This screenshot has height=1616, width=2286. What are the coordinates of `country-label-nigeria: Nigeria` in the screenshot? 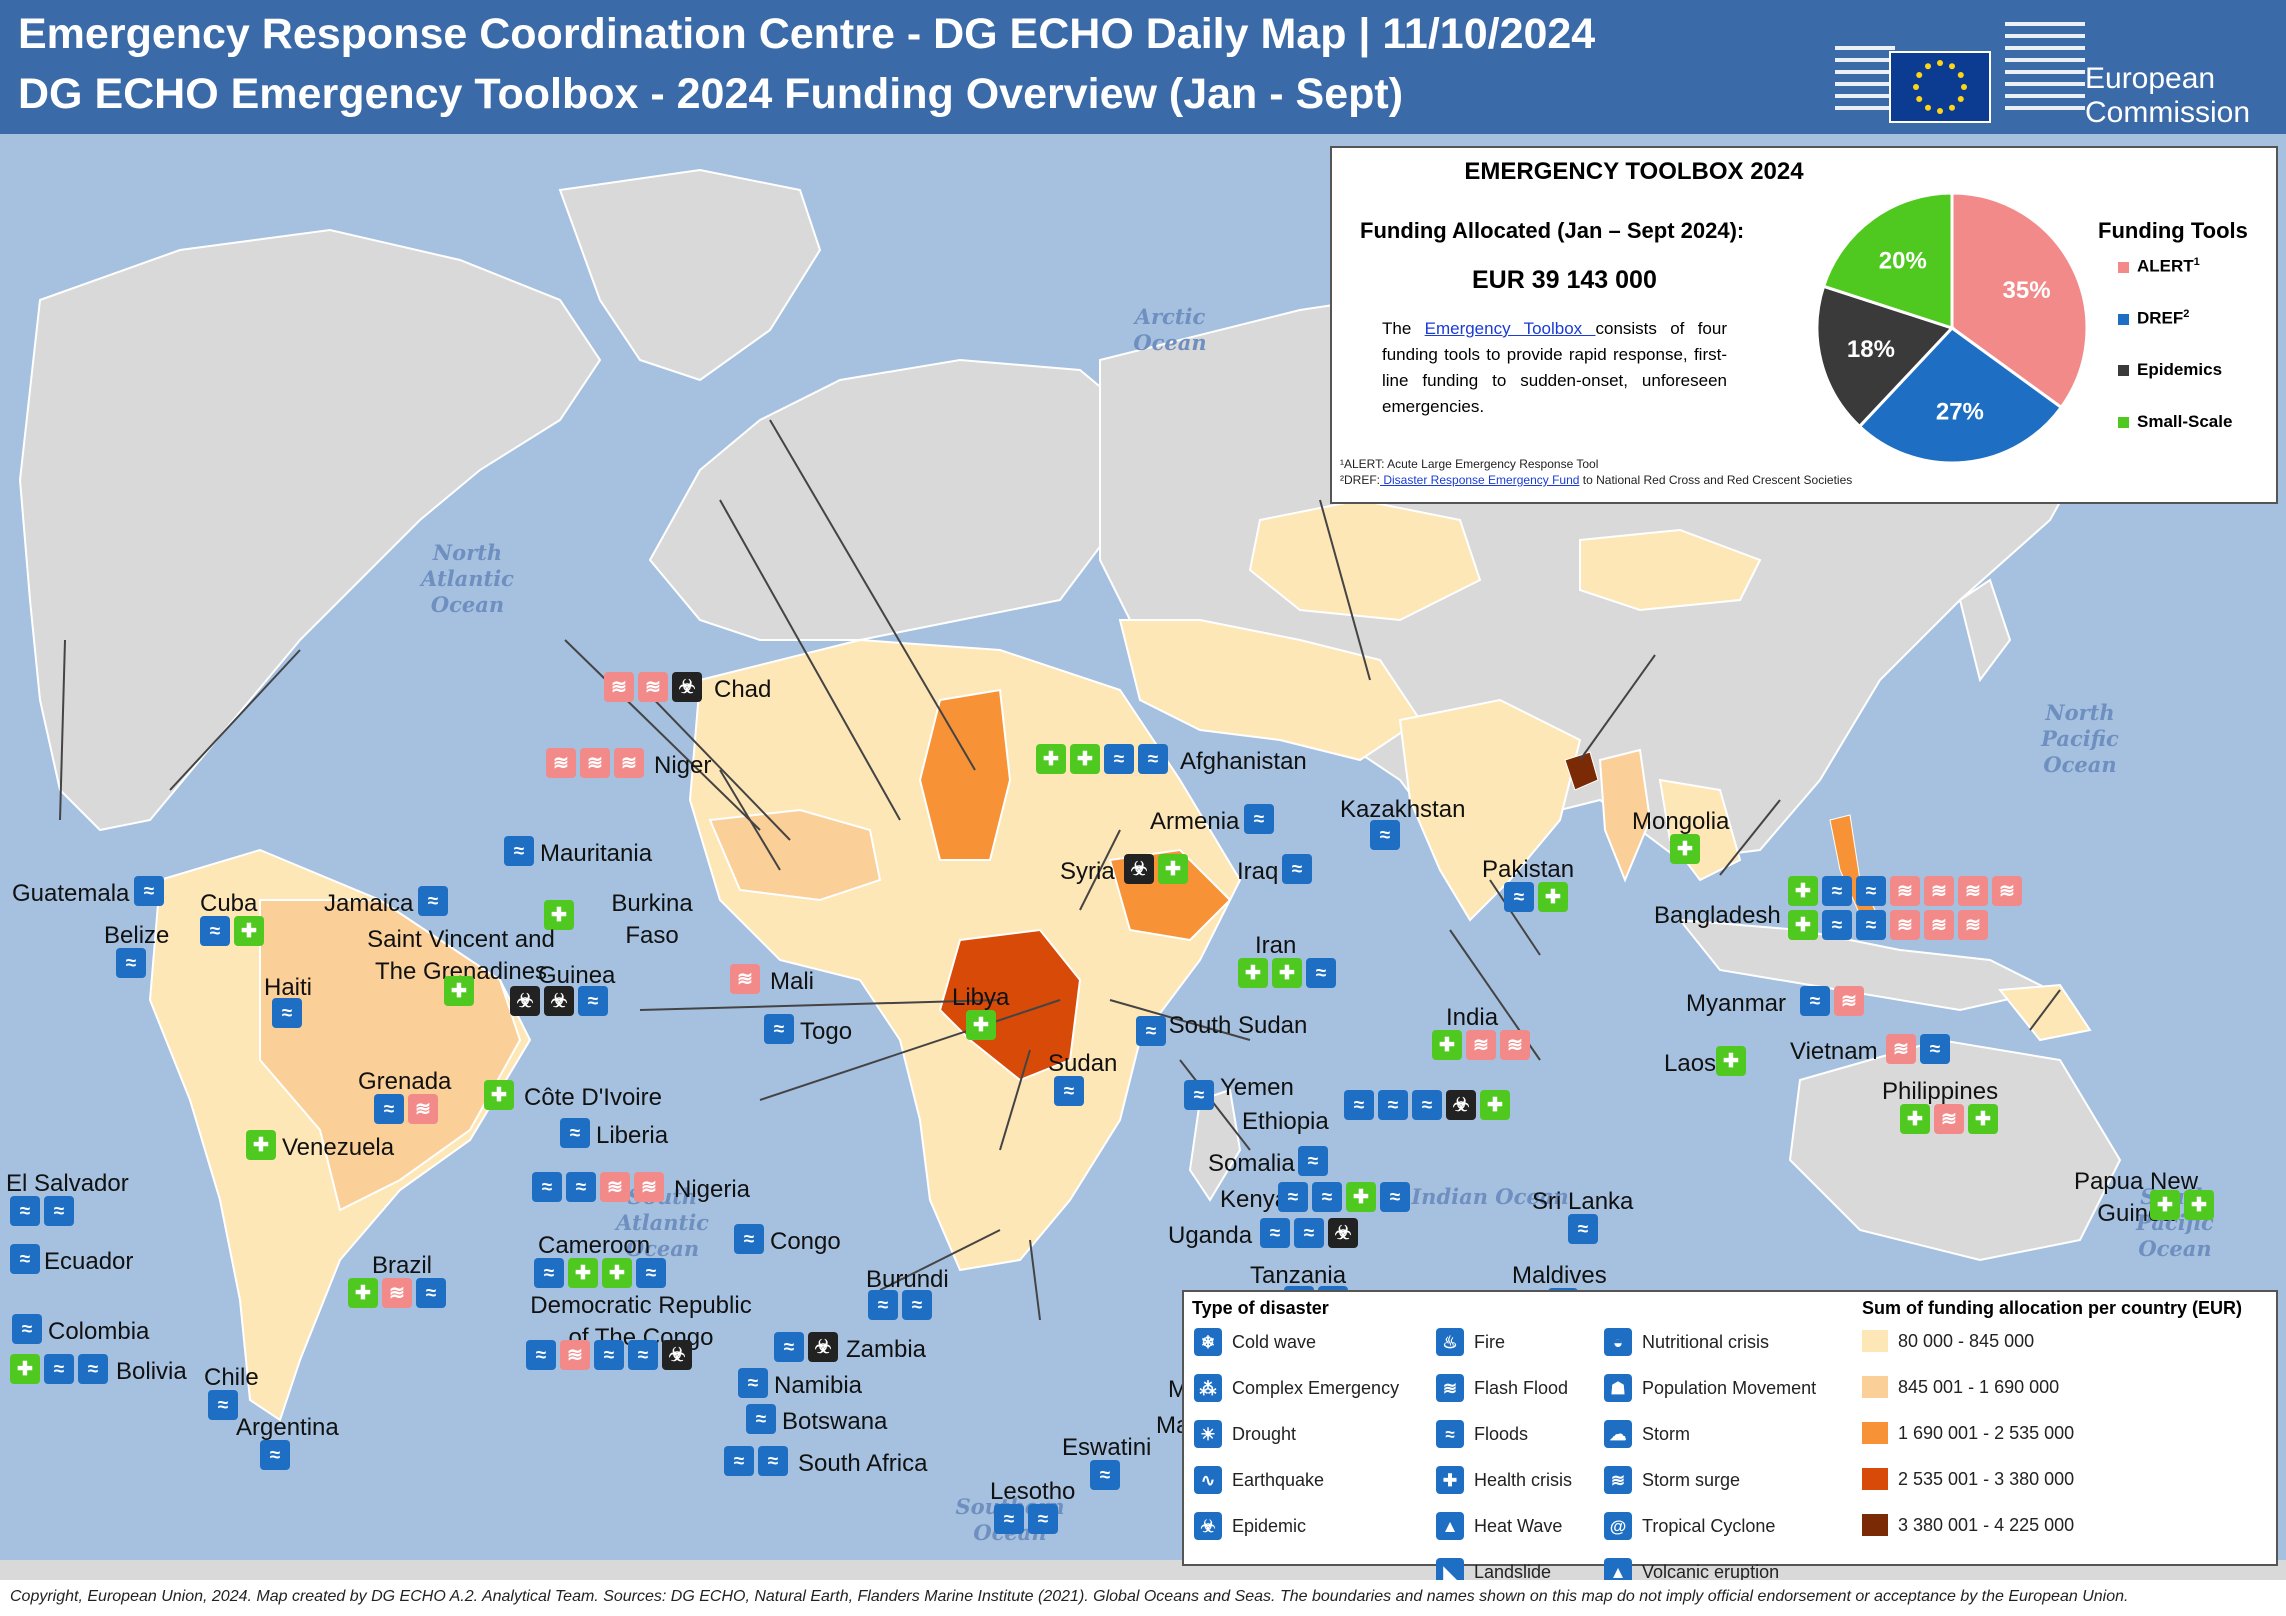 It's located at (712, 1189).